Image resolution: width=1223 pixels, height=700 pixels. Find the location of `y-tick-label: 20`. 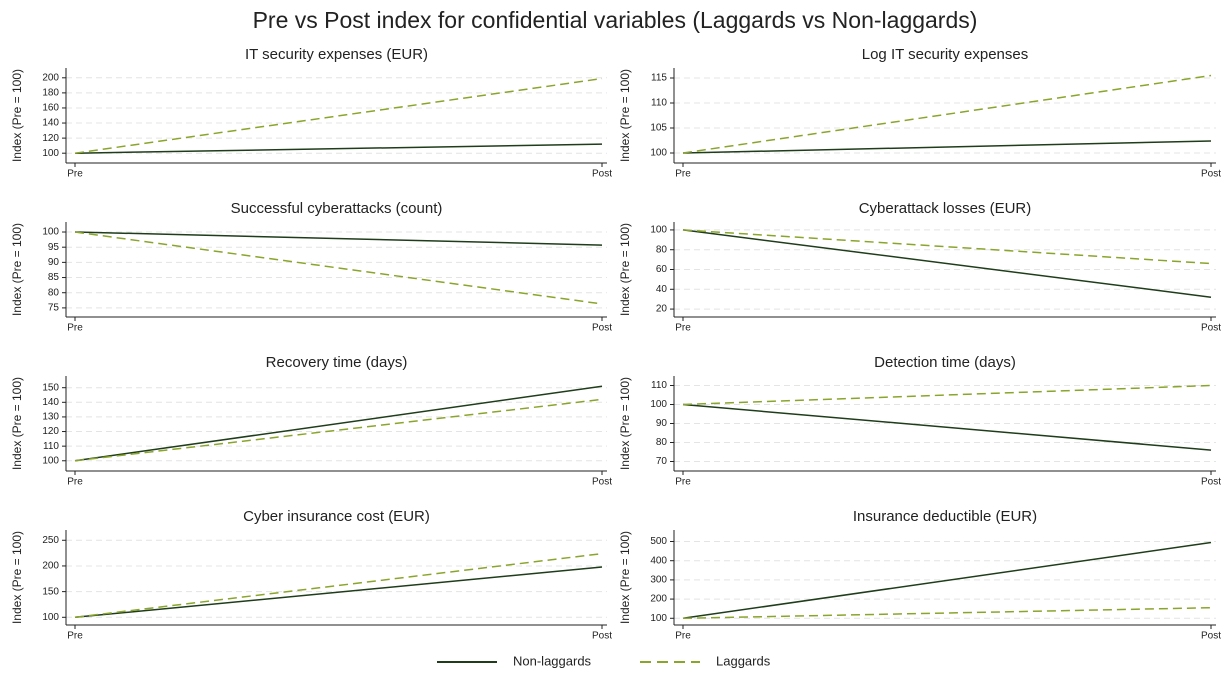

y-tick-label: 20 is located at coordinates (662, 309).